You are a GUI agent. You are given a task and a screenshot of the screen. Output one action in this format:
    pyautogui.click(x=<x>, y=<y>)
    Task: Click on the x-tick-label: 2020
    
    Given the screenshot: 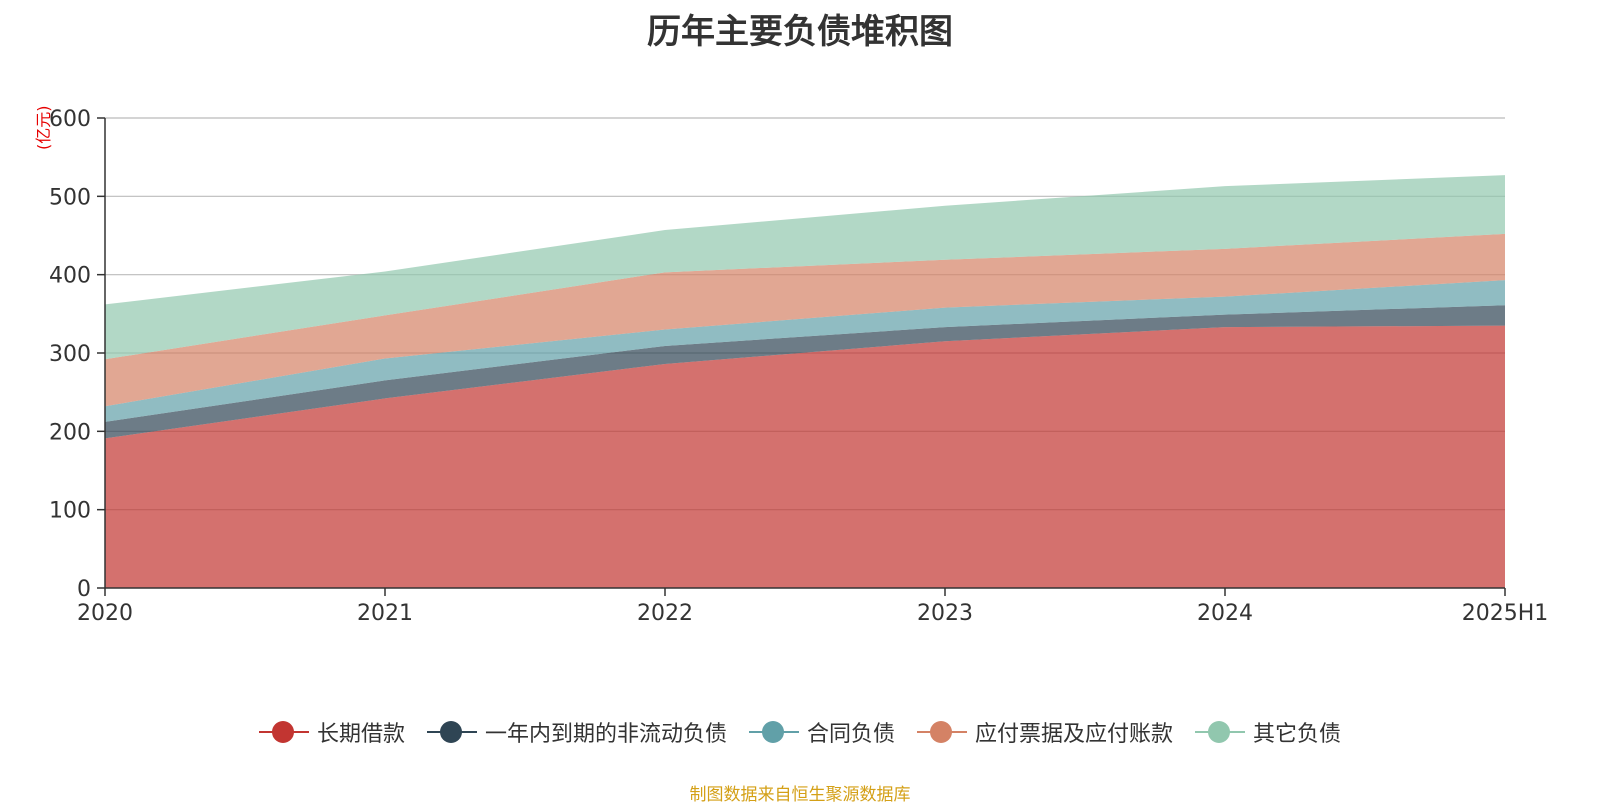 What is the action you would take?
    pyautogui.click(x=105, y=613)
    